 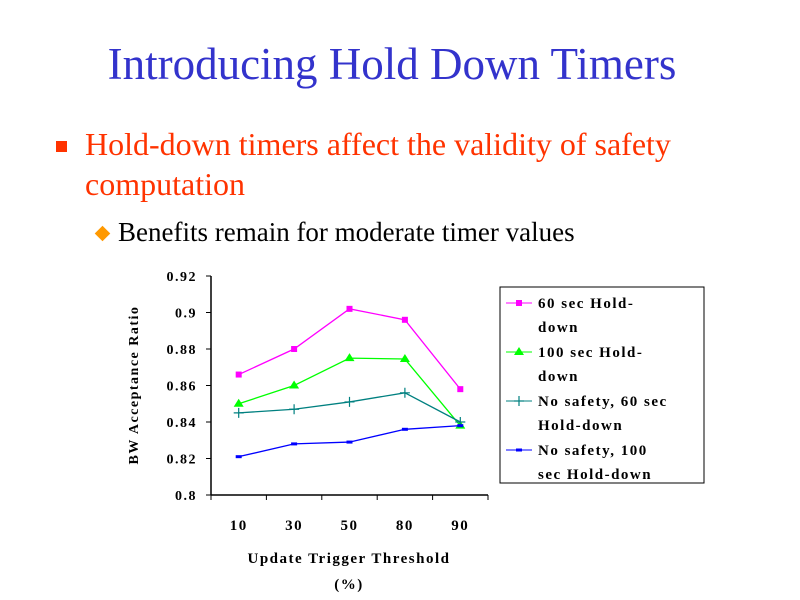 I want to click on y-axis-label: BW Acceptance Ratio, so click(x=134, y=385).